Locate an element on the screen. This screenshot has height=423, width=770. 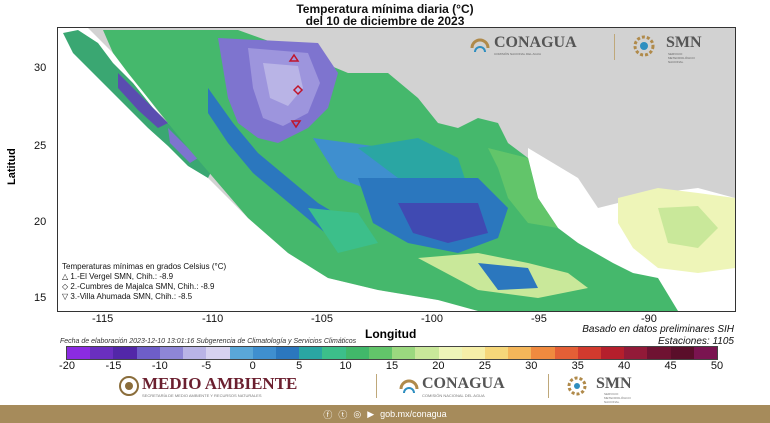
colorbar-label: -20 is located at coordinates (67, 366).